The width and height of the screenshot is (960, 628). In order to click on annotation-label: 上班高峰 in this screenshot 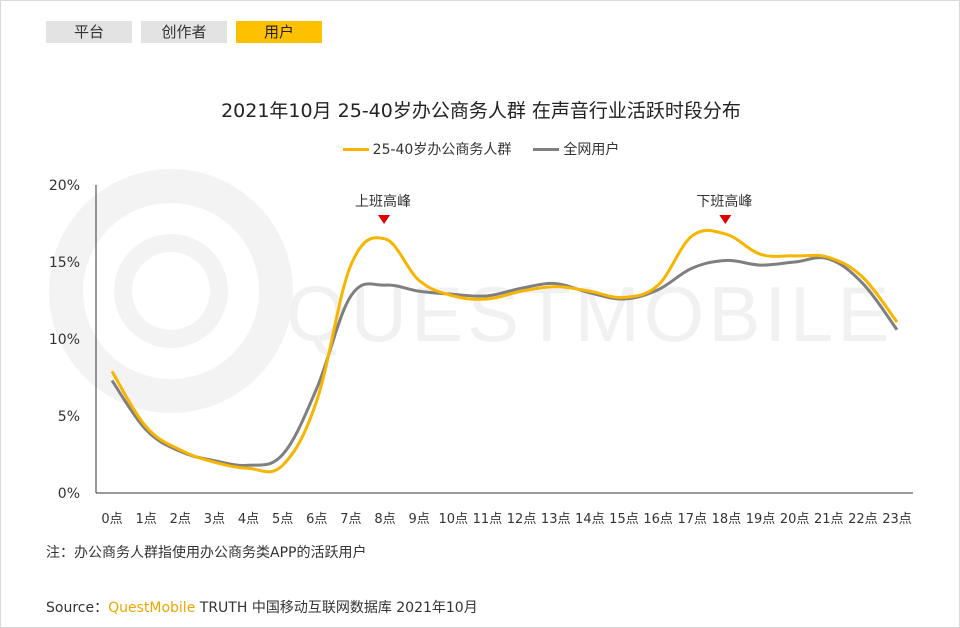, I will do `click(383, 201)`.